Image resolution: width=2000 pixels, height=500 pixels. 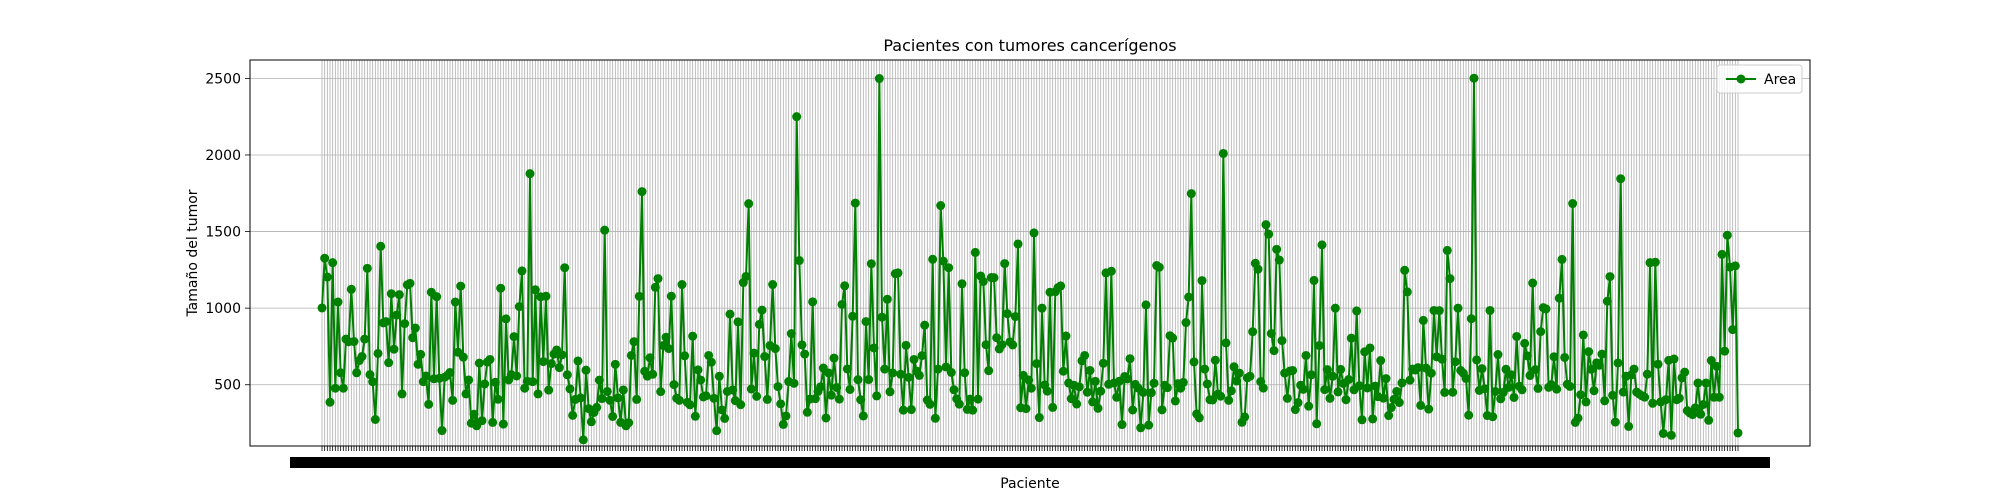 I want to click on y-tick-label: 500, so click(x=227, y=386).